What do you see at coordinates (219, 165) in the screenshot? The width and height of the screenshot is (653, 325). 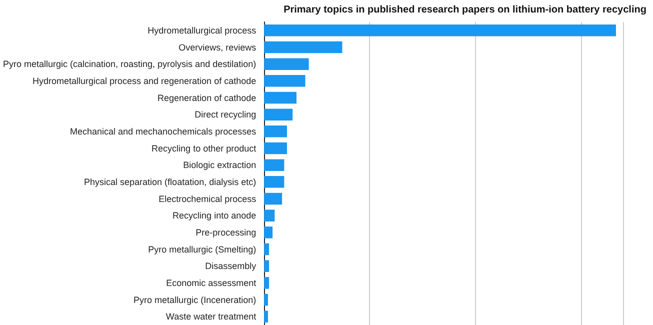 I see `y-tick-label: Biologic extraction` at bounding box center [219, 165].